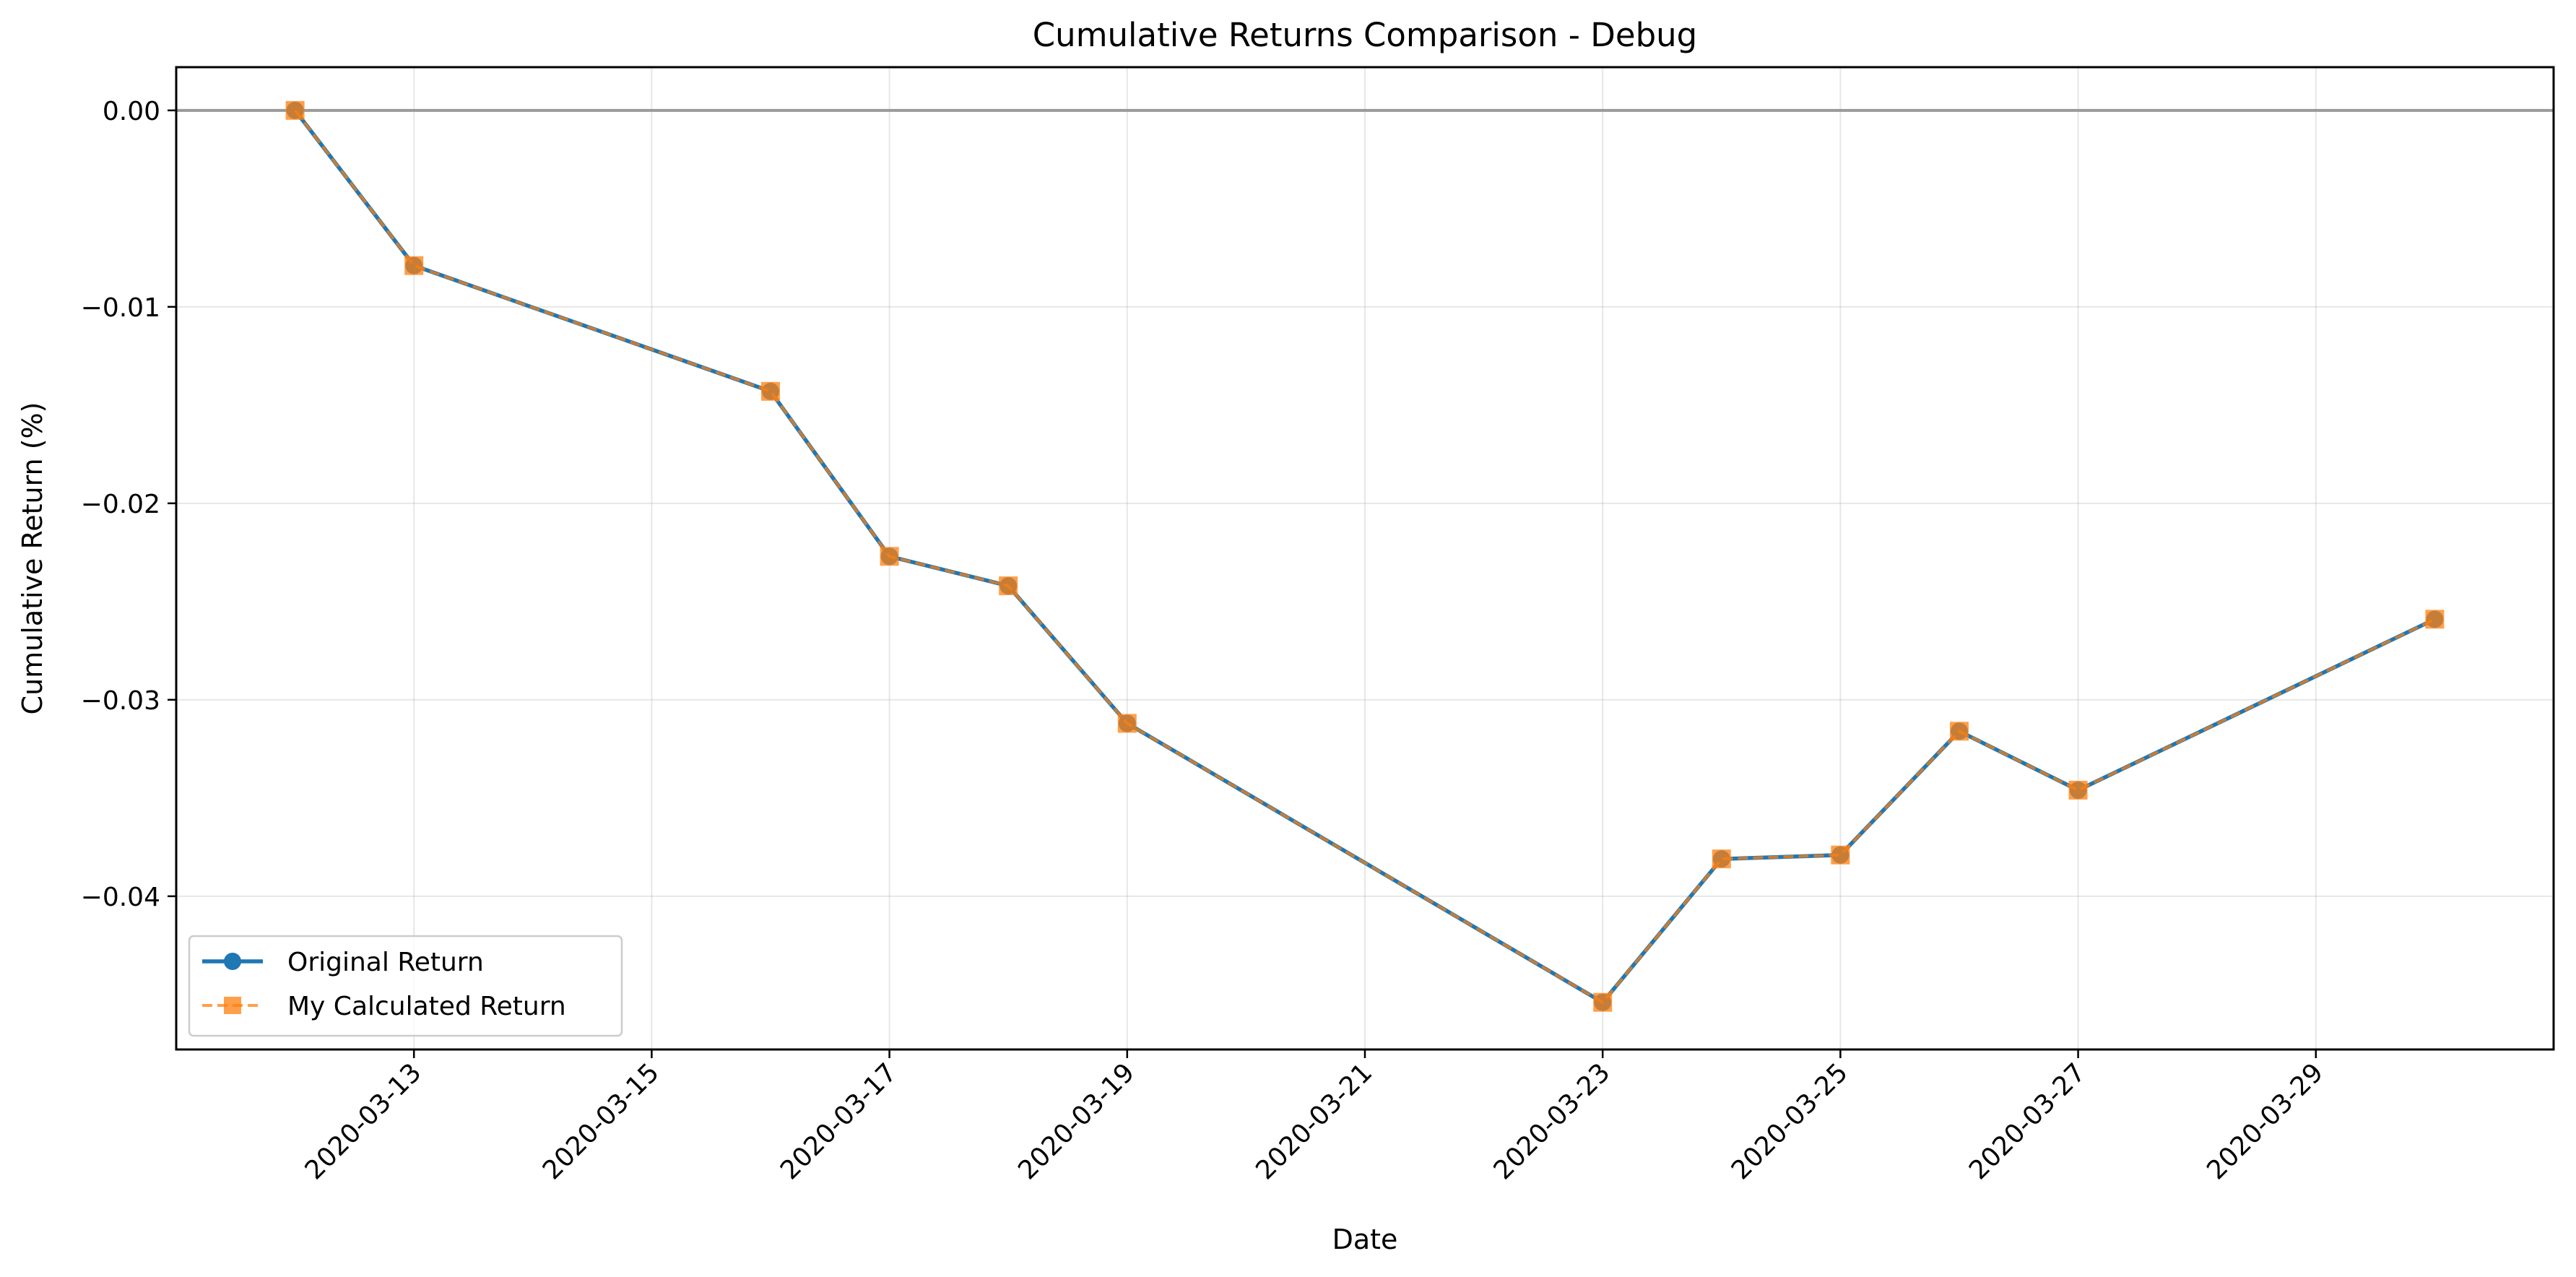 Image resolution: width=2576 pixels, height=1277 pixels. Describe the element at coordinates (120, 308) in the screenshot. I see `y-tick-label: −0.01` at that location.